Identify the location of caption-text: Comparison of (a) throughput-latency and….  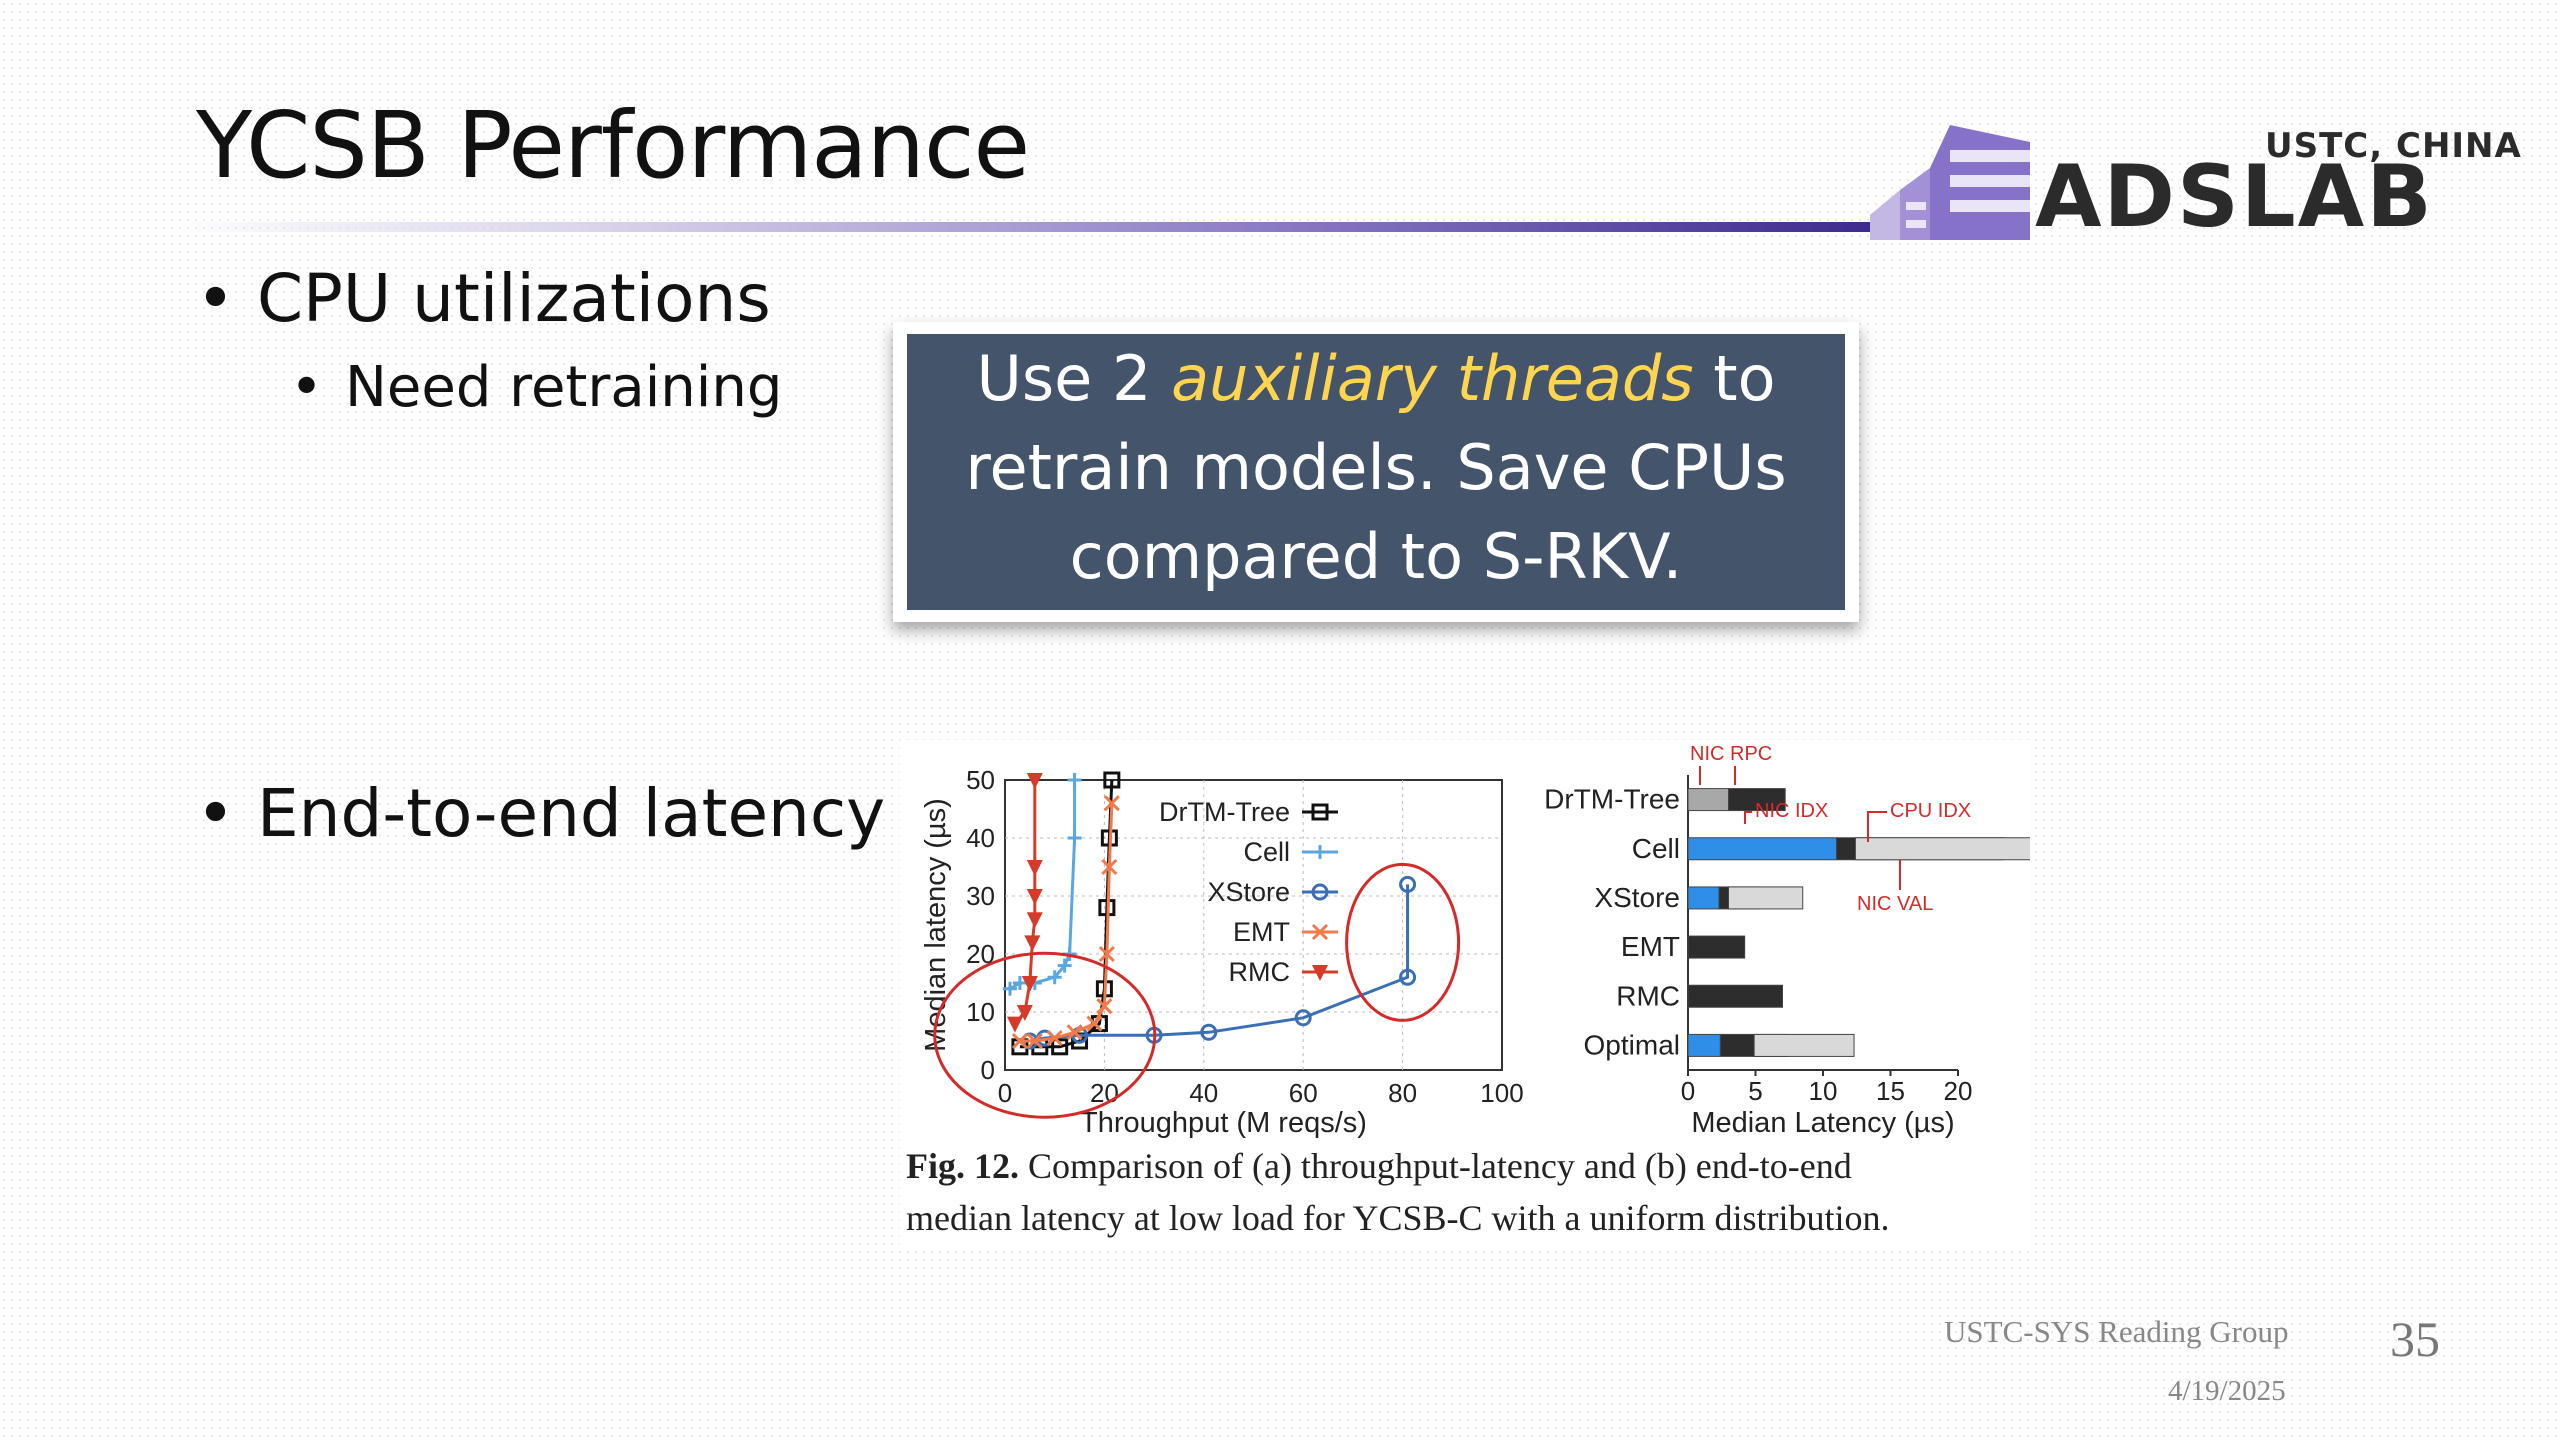
(1435, 1166).